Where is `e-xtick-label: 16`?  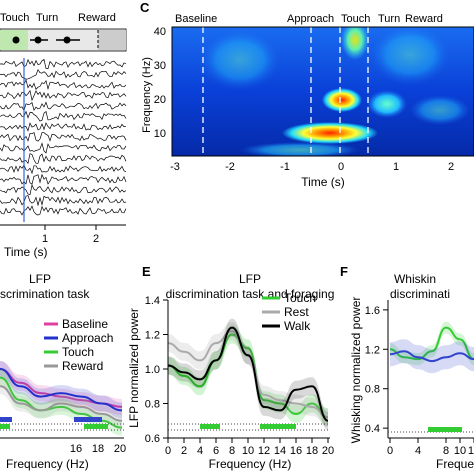 e-xtick-label: 16 is located at coordinates (296, 451).